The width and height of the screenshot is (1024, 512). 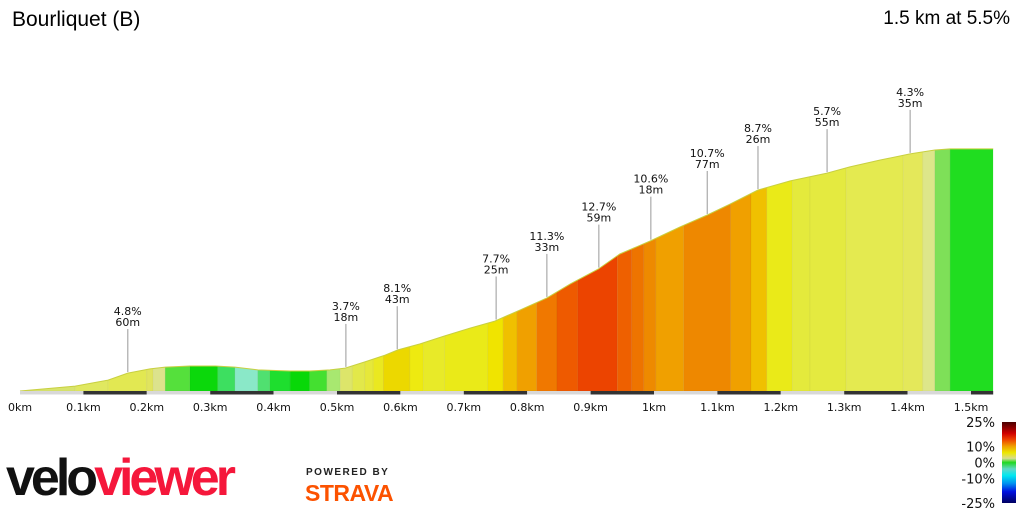 What do you see at coordinates (546, 236) in the screenshot?
I see `annotation-grade: 11.3%` at bounding box center [546, 236].